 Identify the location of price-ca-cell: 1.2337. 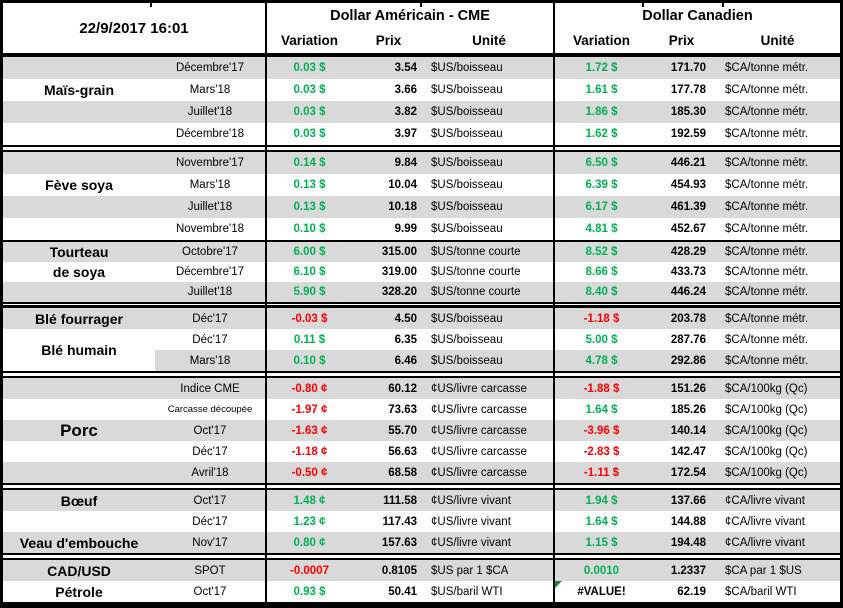
(688, 570).